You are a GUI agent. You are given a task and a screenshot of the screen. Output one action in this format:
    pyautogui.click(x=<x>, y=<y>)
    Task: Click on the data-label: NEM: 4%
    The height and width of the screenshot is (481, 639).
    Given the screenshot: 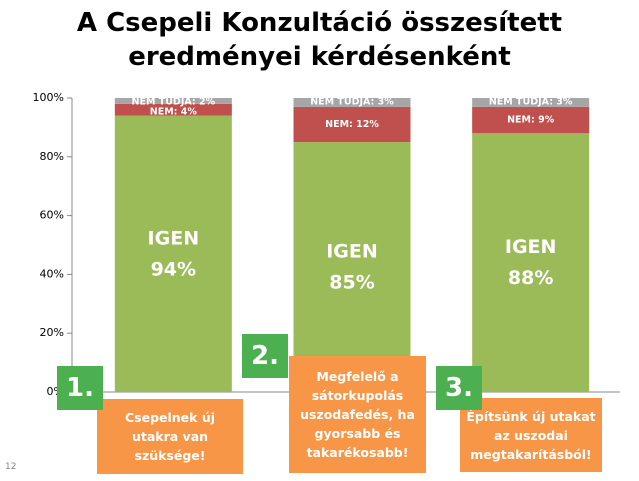 What is the action you would take?
    pyautogui.click(x=174, y=111)
    